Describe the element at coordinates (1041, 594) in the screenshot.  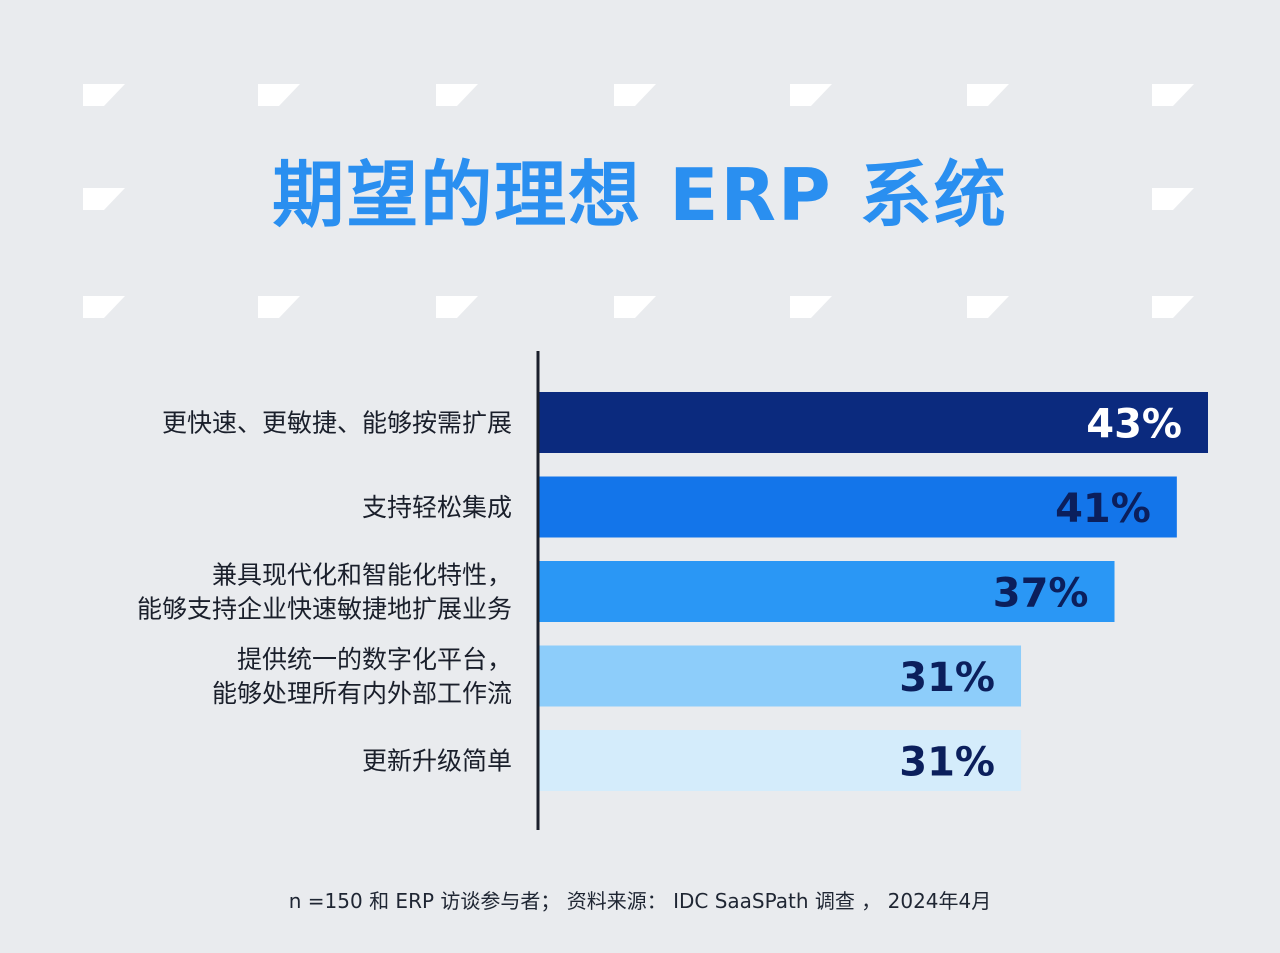
I see `bar-value-label-3: 37%` at that location.